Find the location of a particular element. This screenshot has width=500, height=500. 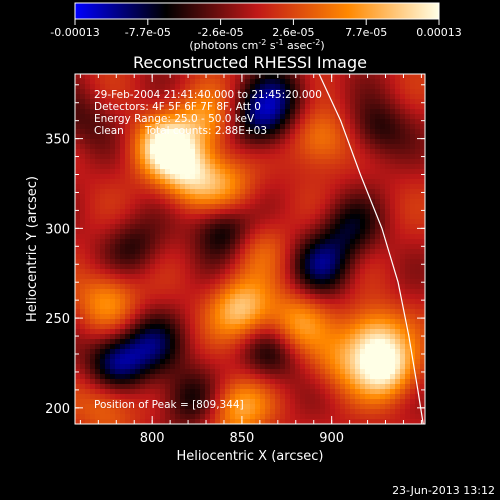

x-tick-label: 800 is located at coordinates (152, 438).